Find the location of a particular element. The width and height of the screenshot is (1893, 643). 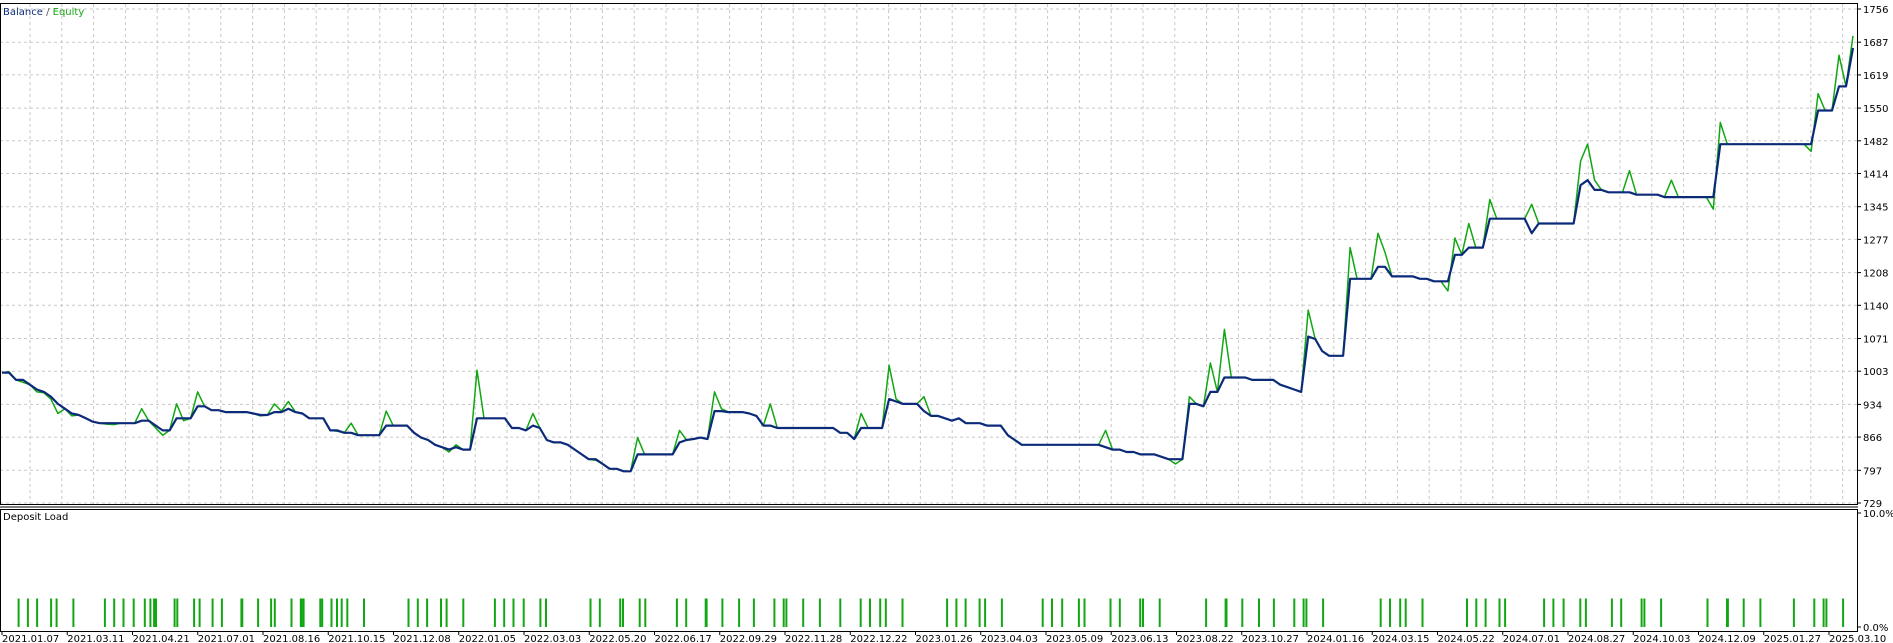

x-tick-label: 2021.03.11 is located at coordinates (95, 638).